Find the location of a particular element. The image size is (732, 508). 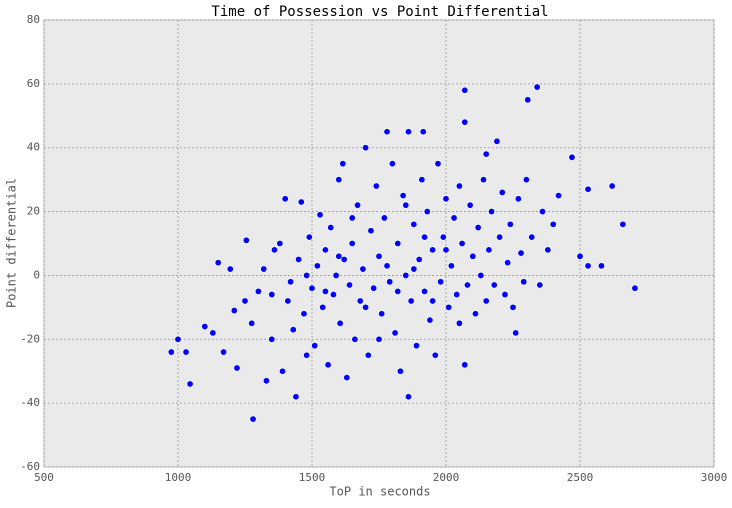

chart-title: Time of Possession vs Point Differential is located at coordinates (379, 12).